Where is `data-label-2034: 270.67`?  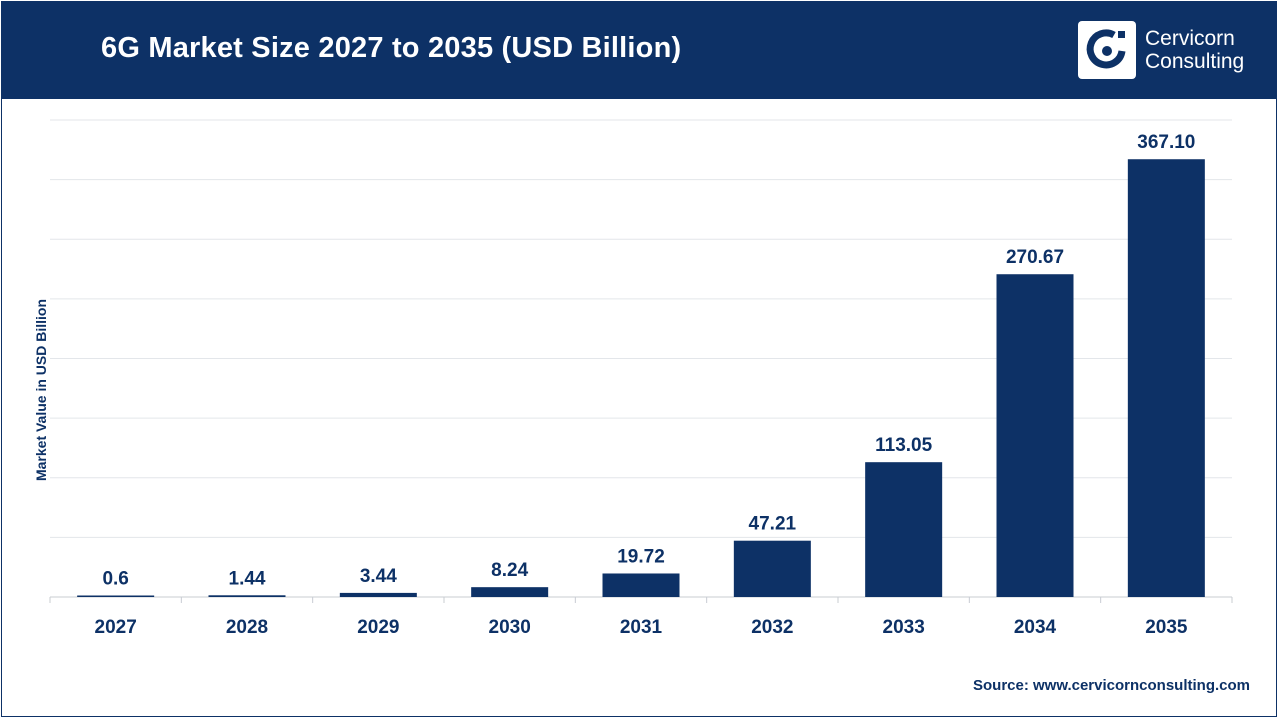 data-label-2034: 270.67 is located at coordinates (1035, 257).